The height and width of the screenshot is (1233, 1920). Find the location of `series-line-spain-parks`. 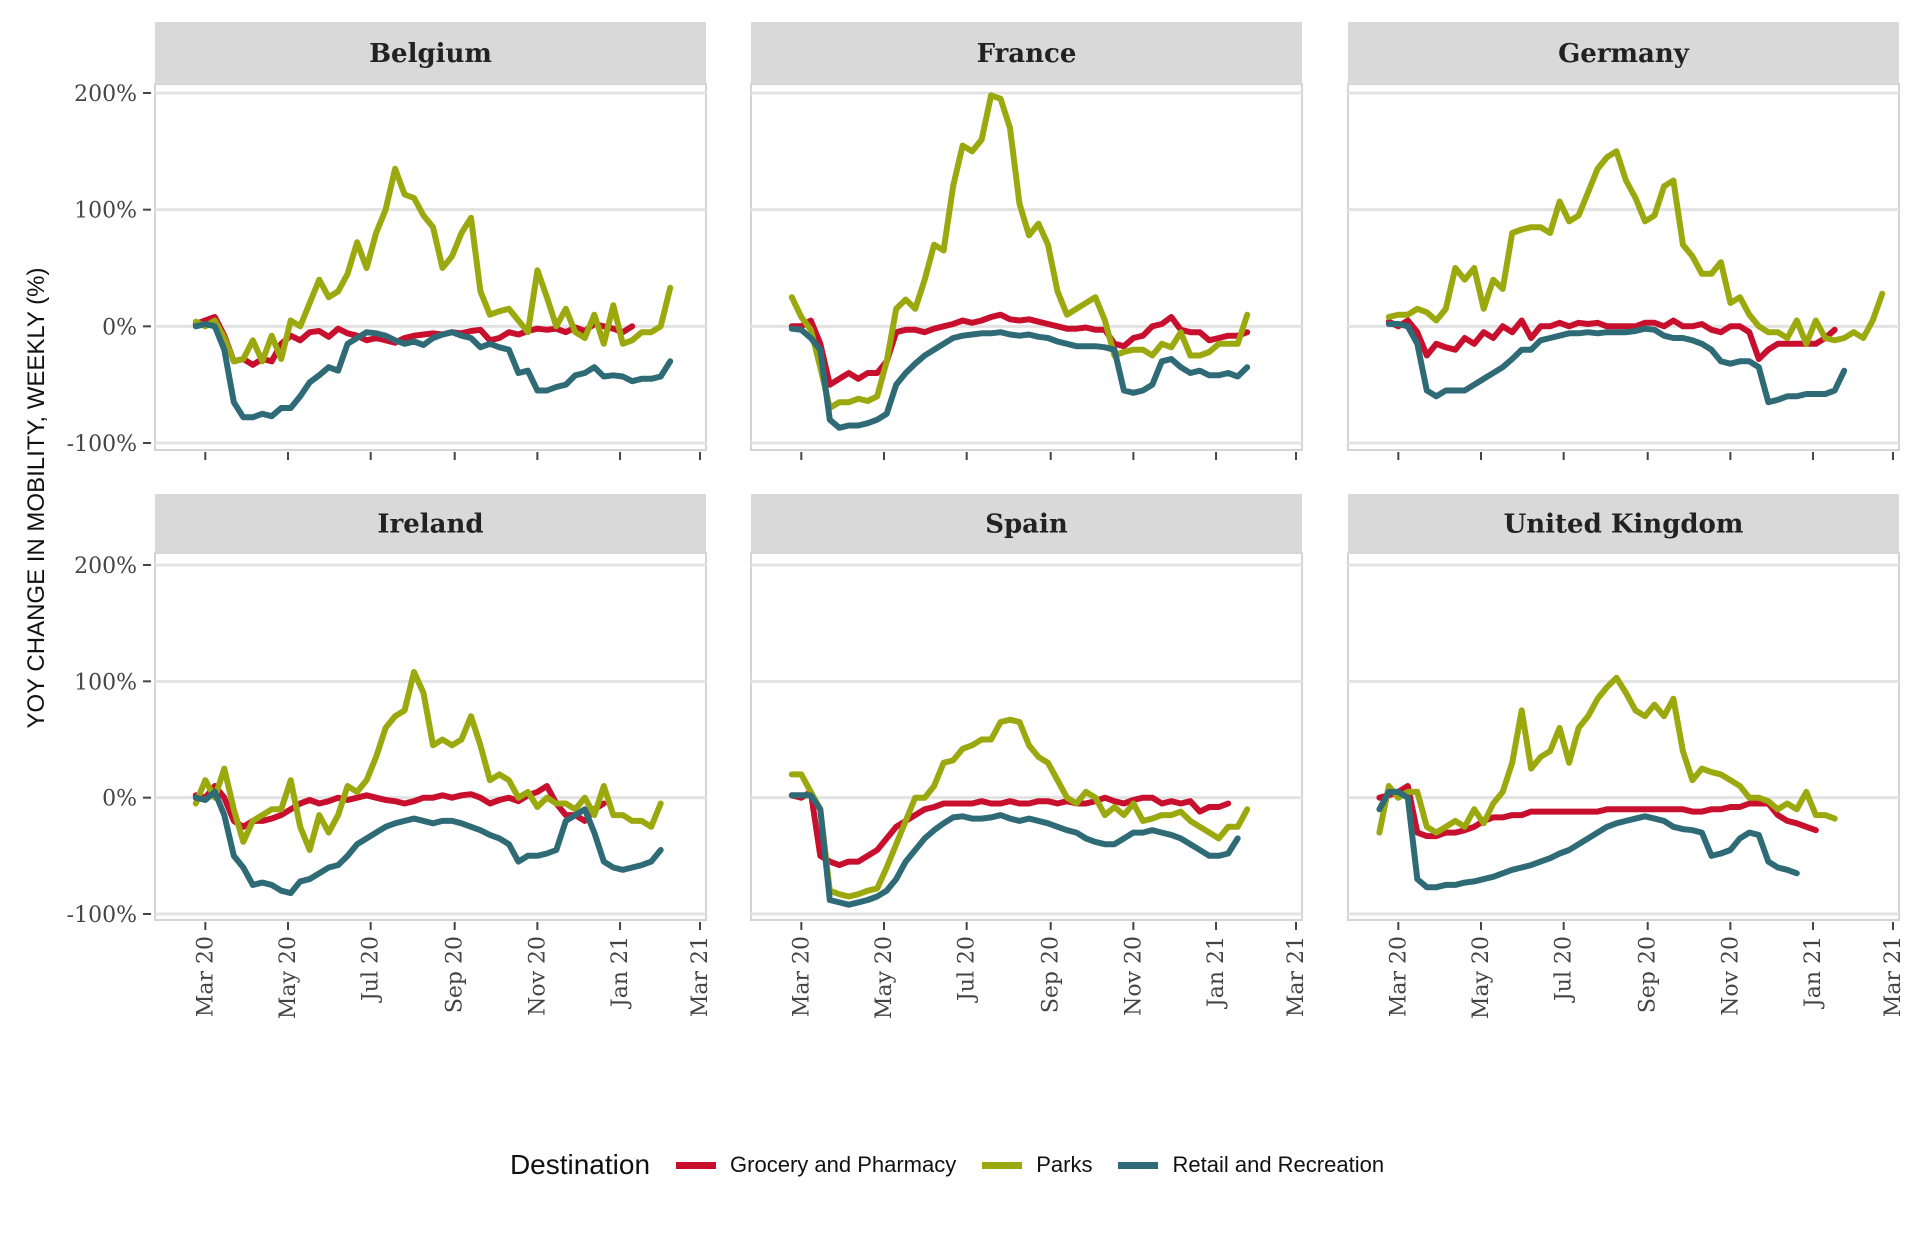

series-line-spain-parks is located at coordinates (1019, 808).